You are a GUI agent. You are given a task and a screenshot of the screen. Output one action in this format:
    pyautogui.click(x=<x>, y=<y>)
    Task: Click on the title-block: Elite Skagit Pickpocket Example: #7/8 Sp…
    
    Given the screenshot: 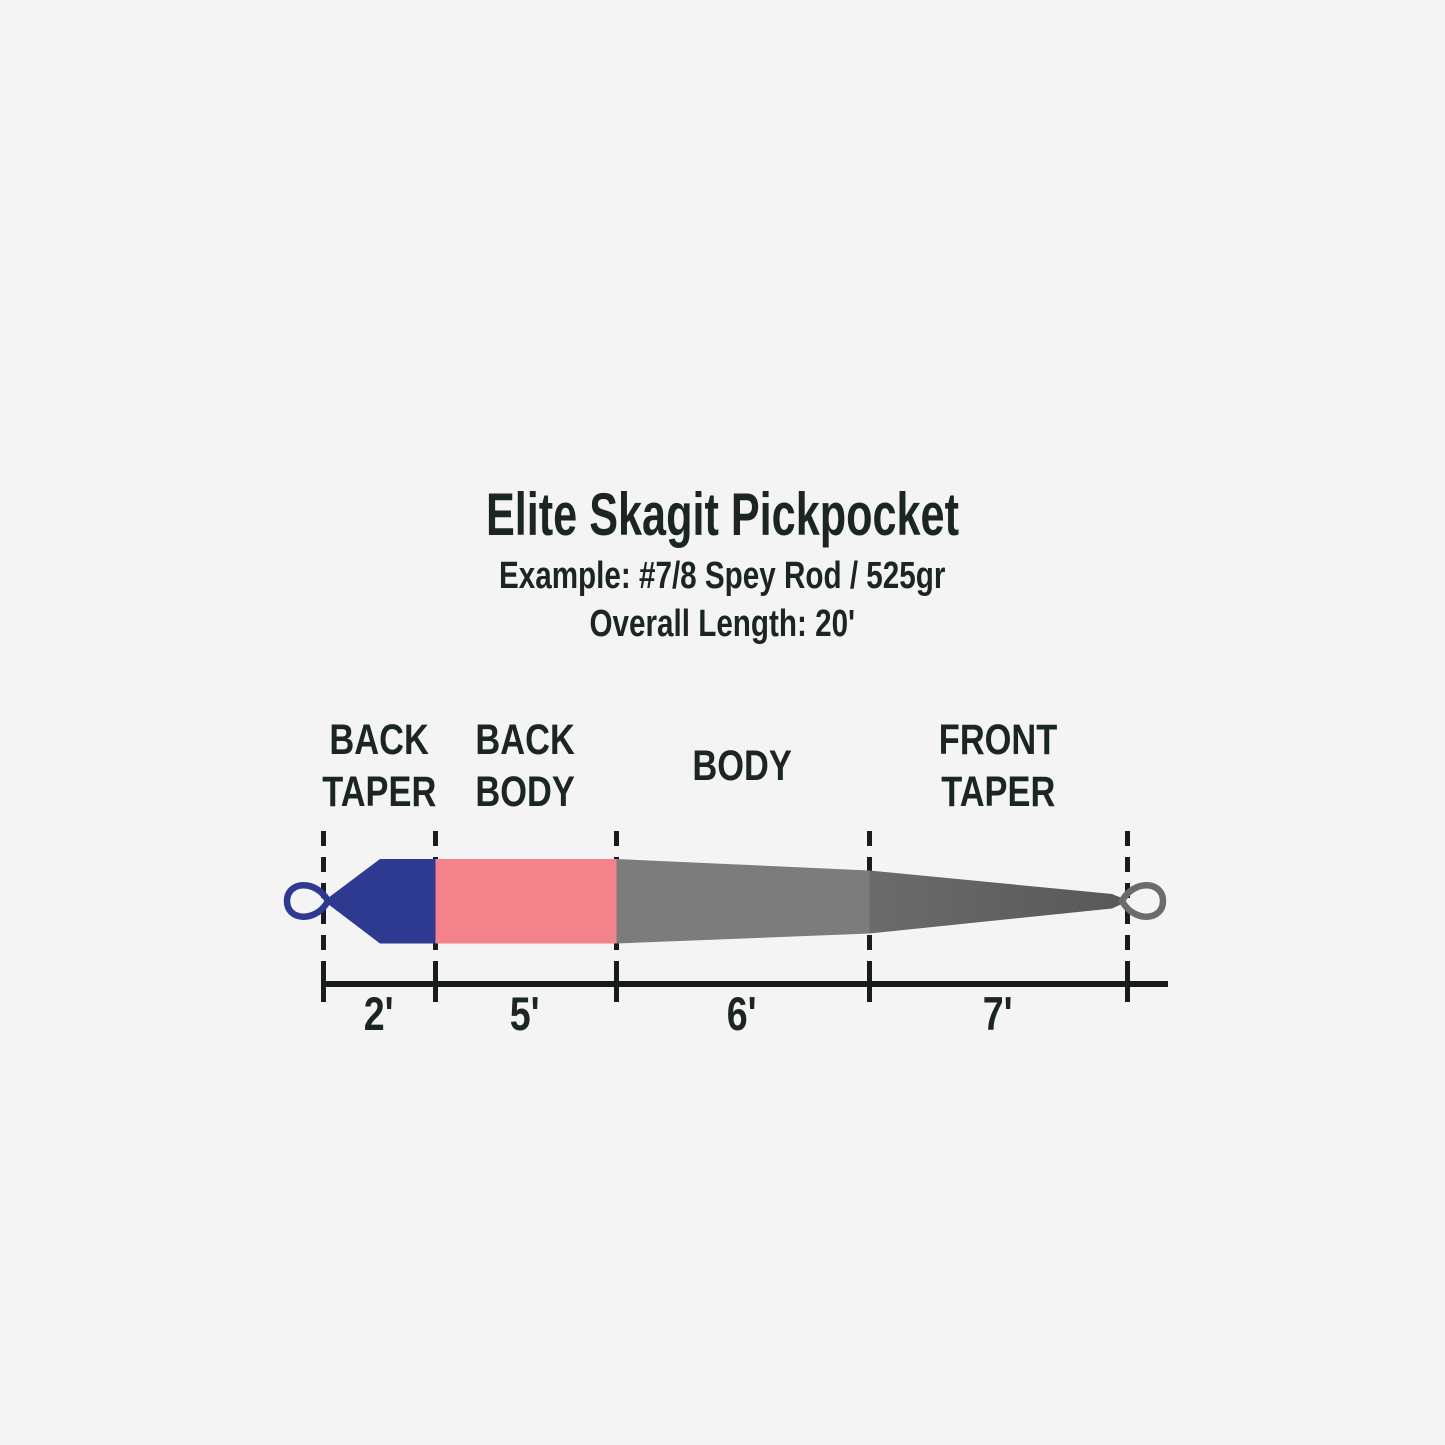 What is the action you would take?
    pyautogui.click(x=722, y=564)
    